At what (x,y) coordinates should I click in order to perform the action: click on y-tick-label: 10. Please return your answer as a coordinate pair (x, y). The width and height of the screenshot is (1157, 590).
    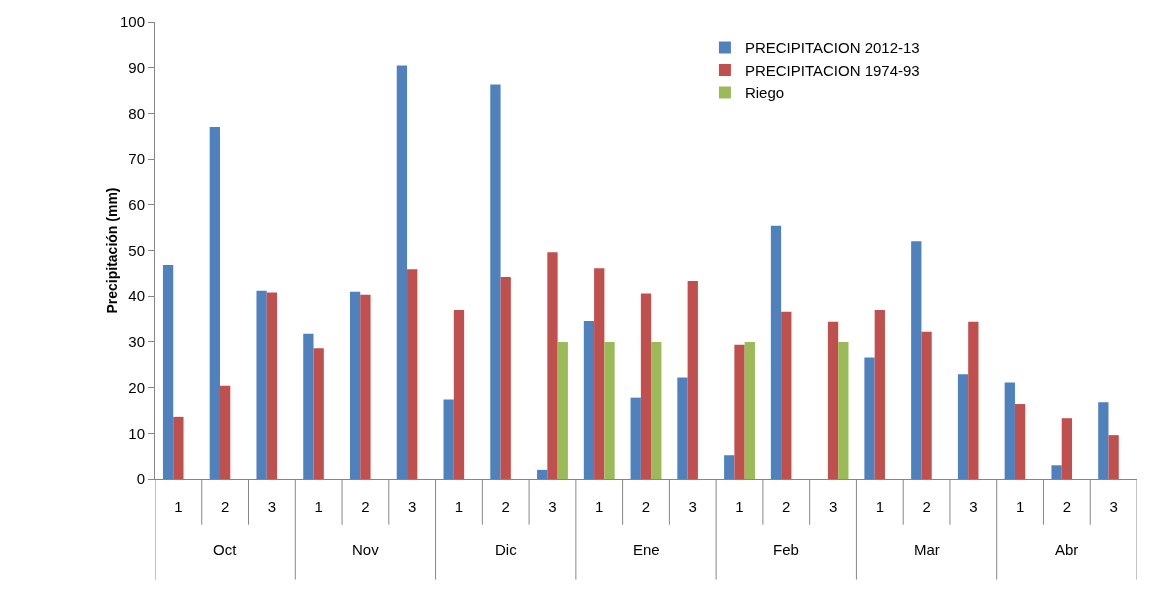
    Looking at the image, I should click on (136, 433).